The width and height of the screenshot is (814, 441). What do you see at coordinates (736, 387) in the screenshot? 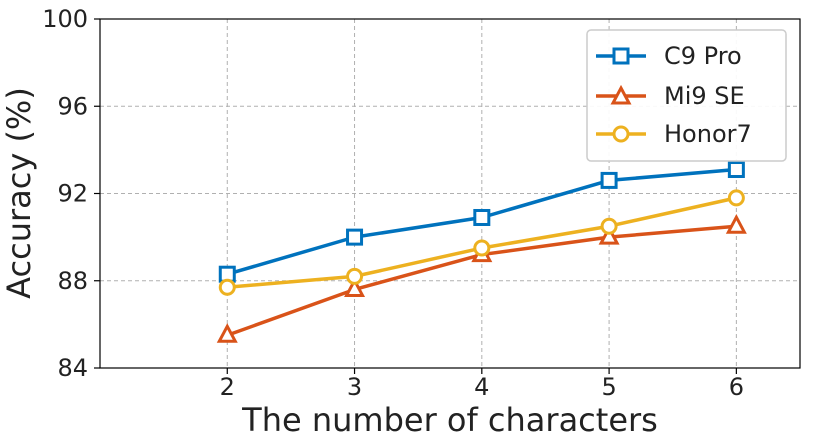
I see `x-tick-label: 6` at bounding box center [736, 387].